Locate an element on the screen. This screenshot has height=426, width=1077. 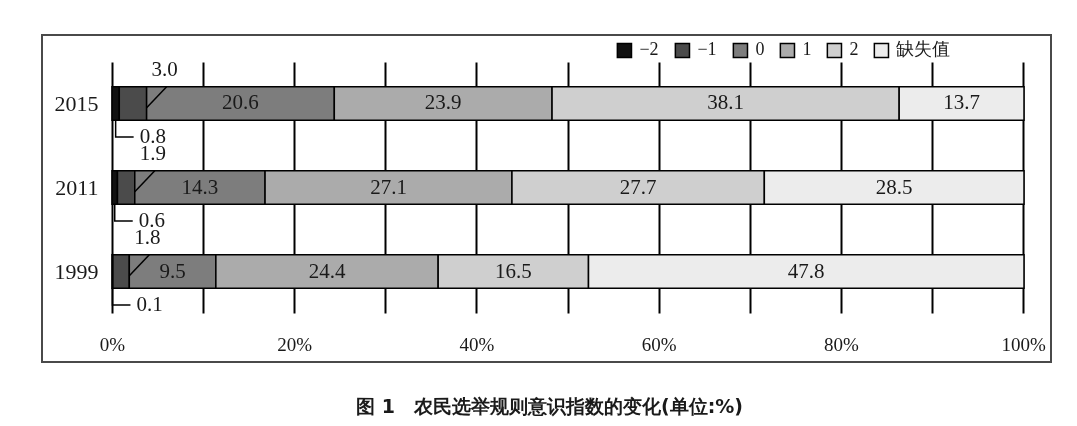
data-label: 28.5 is located at coordinates (894, 186).